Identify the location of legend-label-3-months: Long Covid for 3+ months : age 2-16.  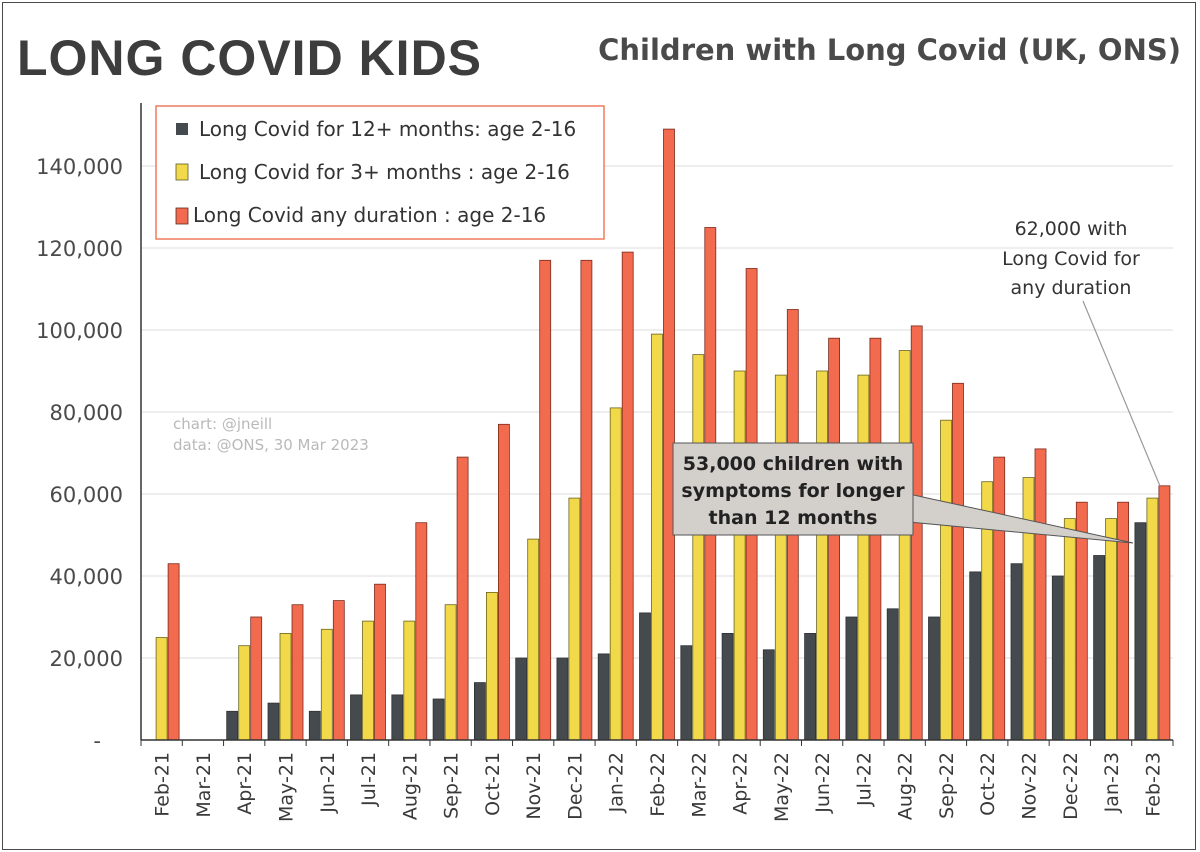
(384, 172).